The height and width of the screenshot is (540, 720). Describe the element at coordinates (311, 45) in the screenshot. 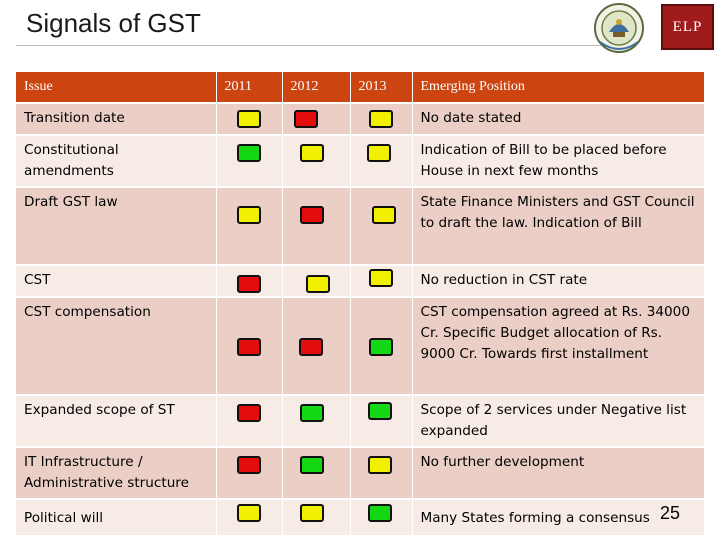

I see `title-divider` at that location.